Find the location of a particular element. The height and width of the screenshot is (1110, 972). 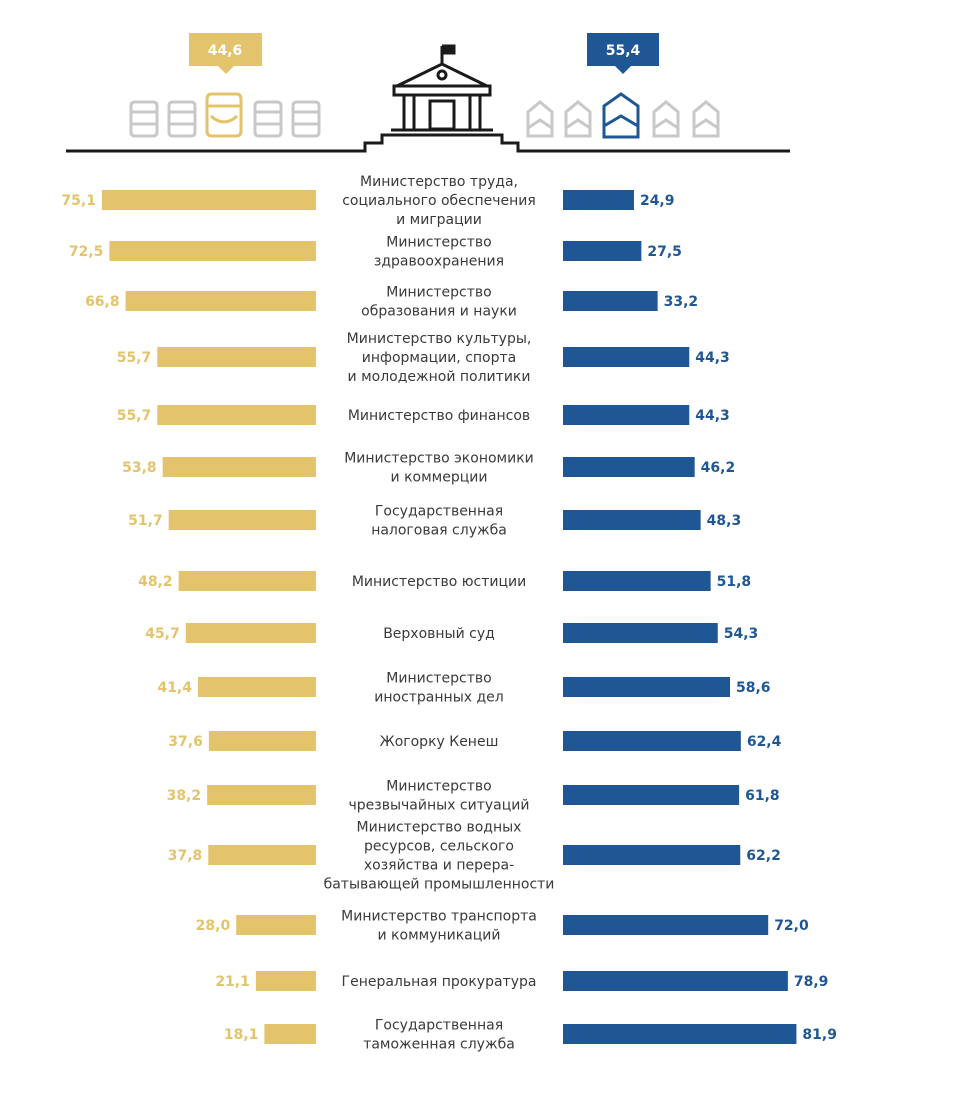

right-value-label: 51,8 is located at coordinates (734, 582).